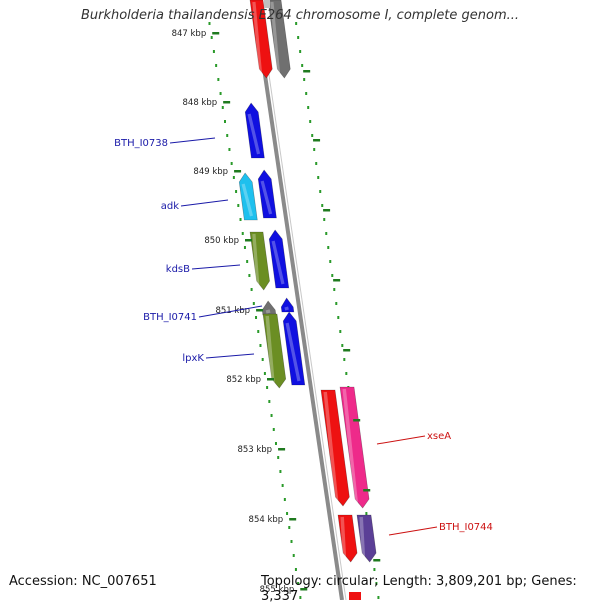 This screenshot has width=600, height=604. I want to click on gene-arrow-kdsb-partner, so click(279, 259).